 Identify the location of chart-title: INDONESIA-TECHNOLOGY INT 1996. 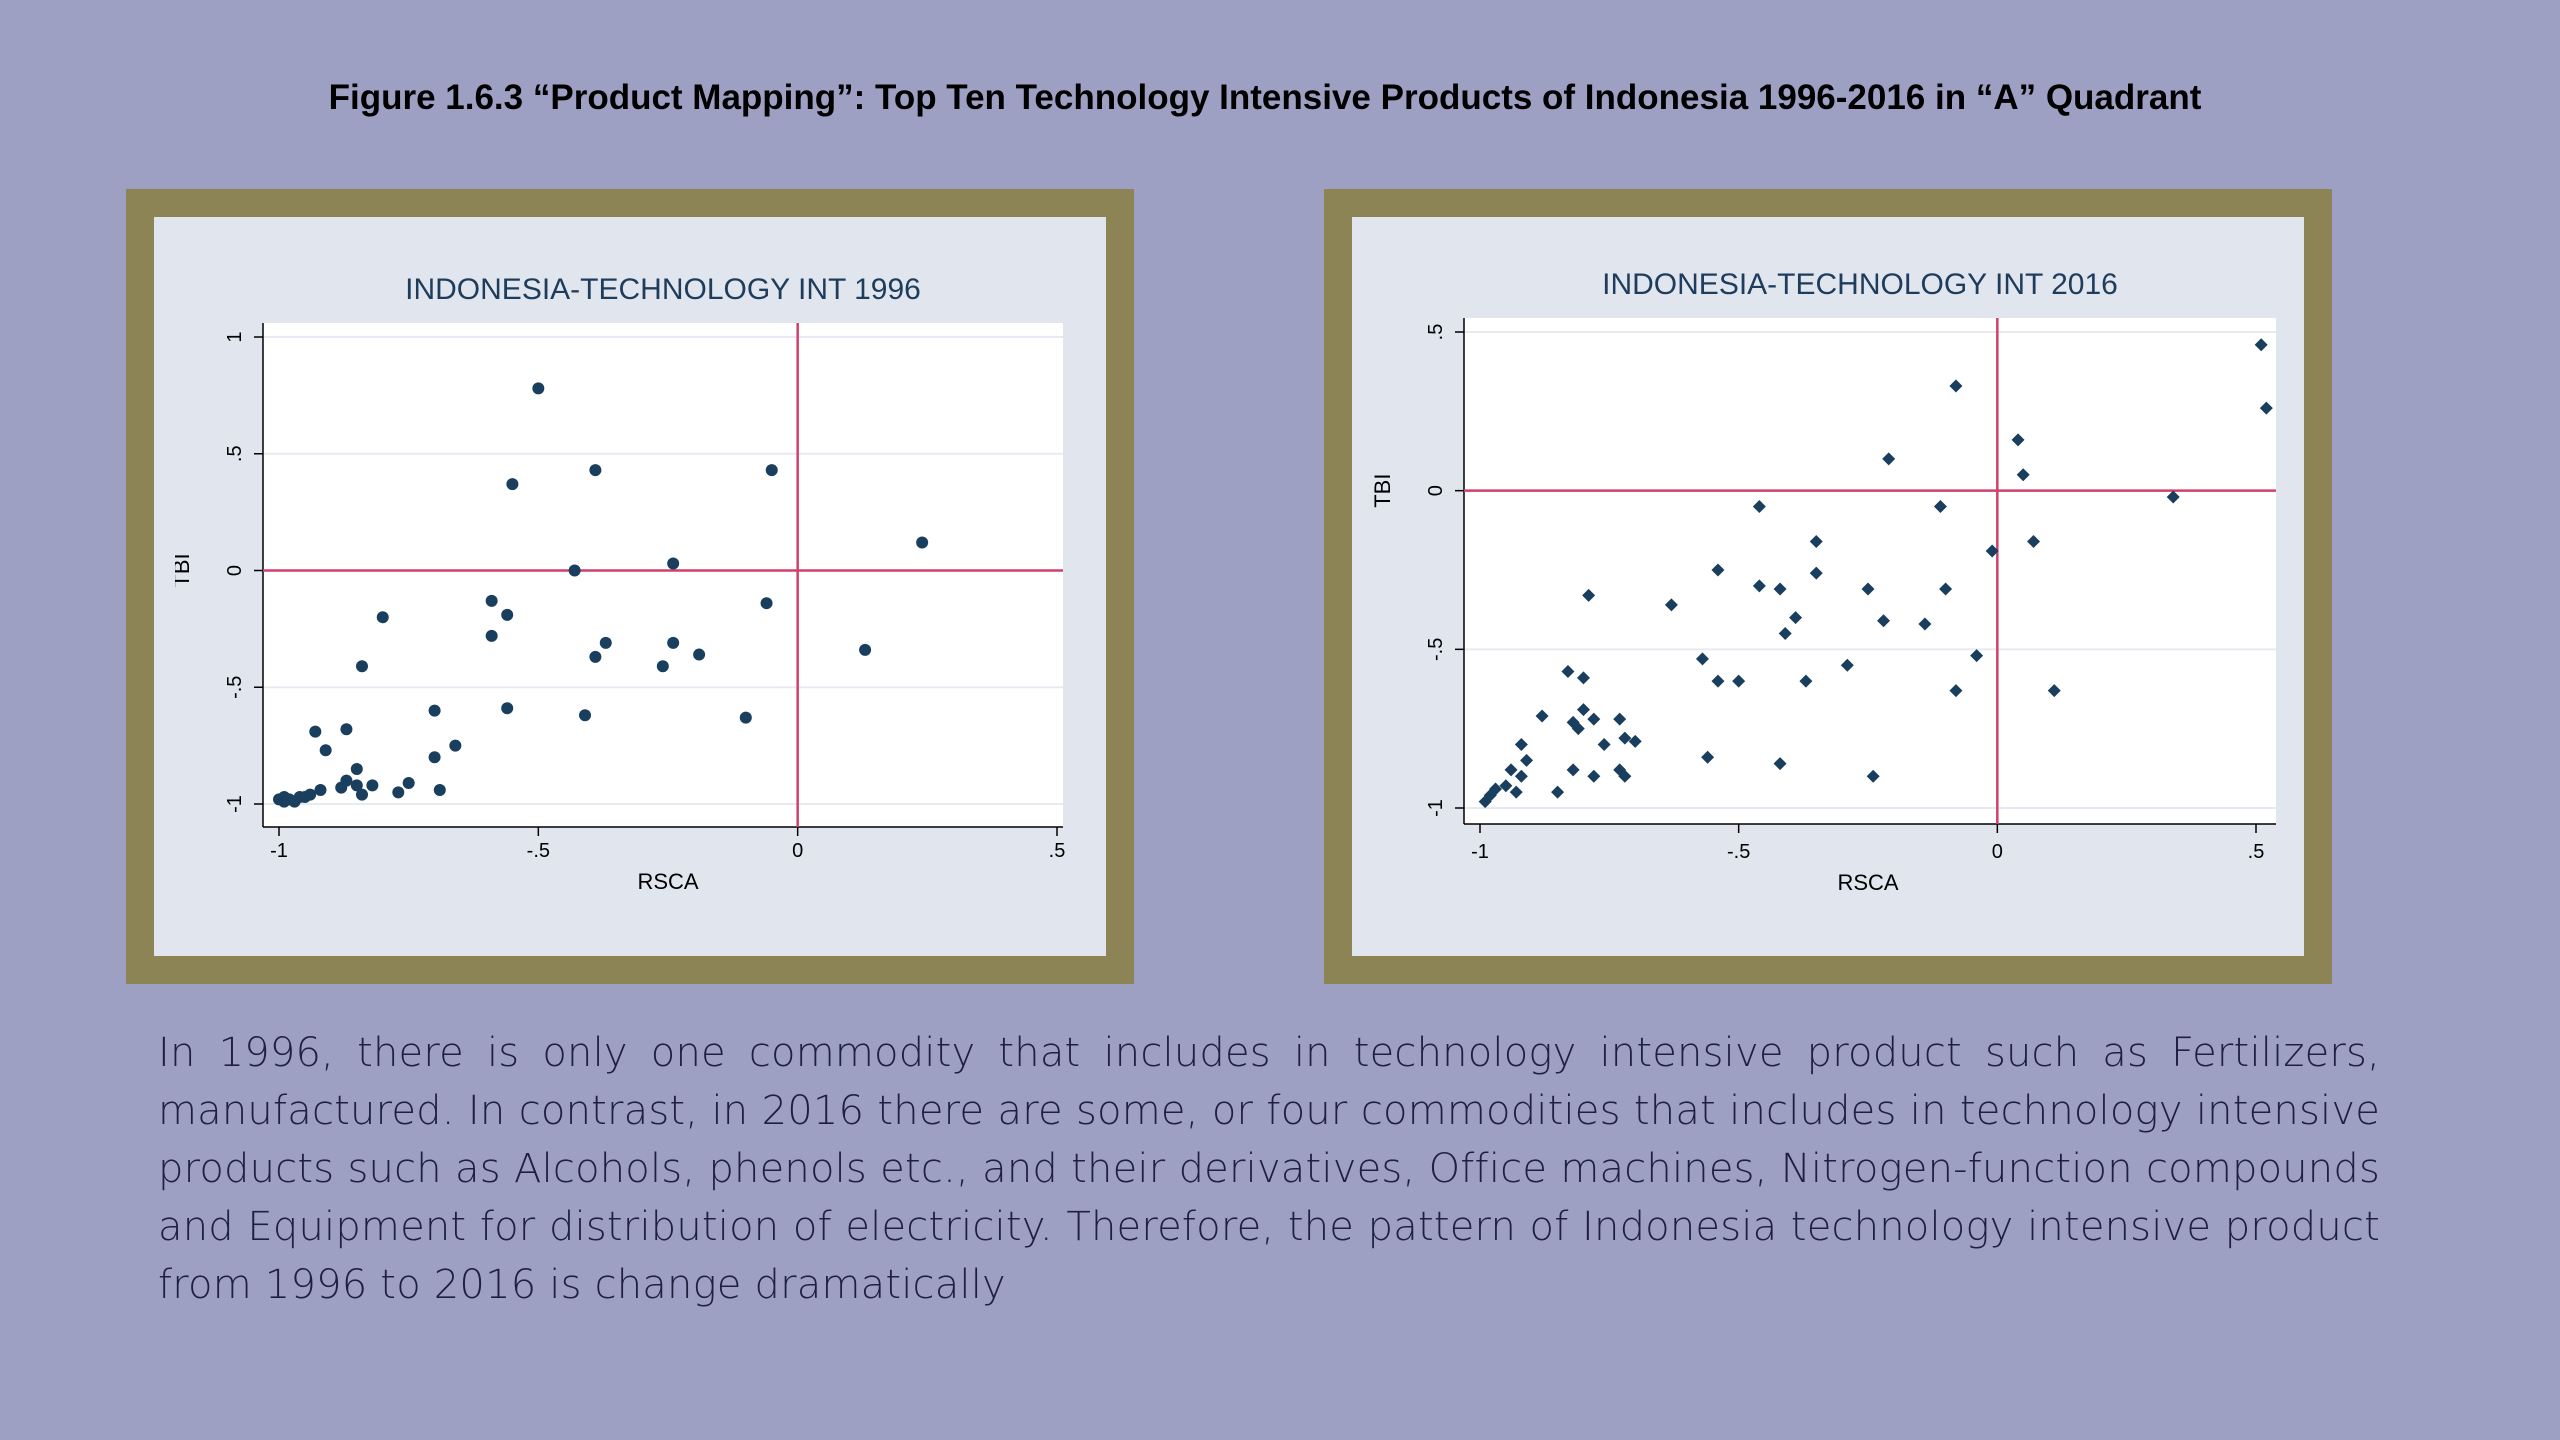
(663, 289).